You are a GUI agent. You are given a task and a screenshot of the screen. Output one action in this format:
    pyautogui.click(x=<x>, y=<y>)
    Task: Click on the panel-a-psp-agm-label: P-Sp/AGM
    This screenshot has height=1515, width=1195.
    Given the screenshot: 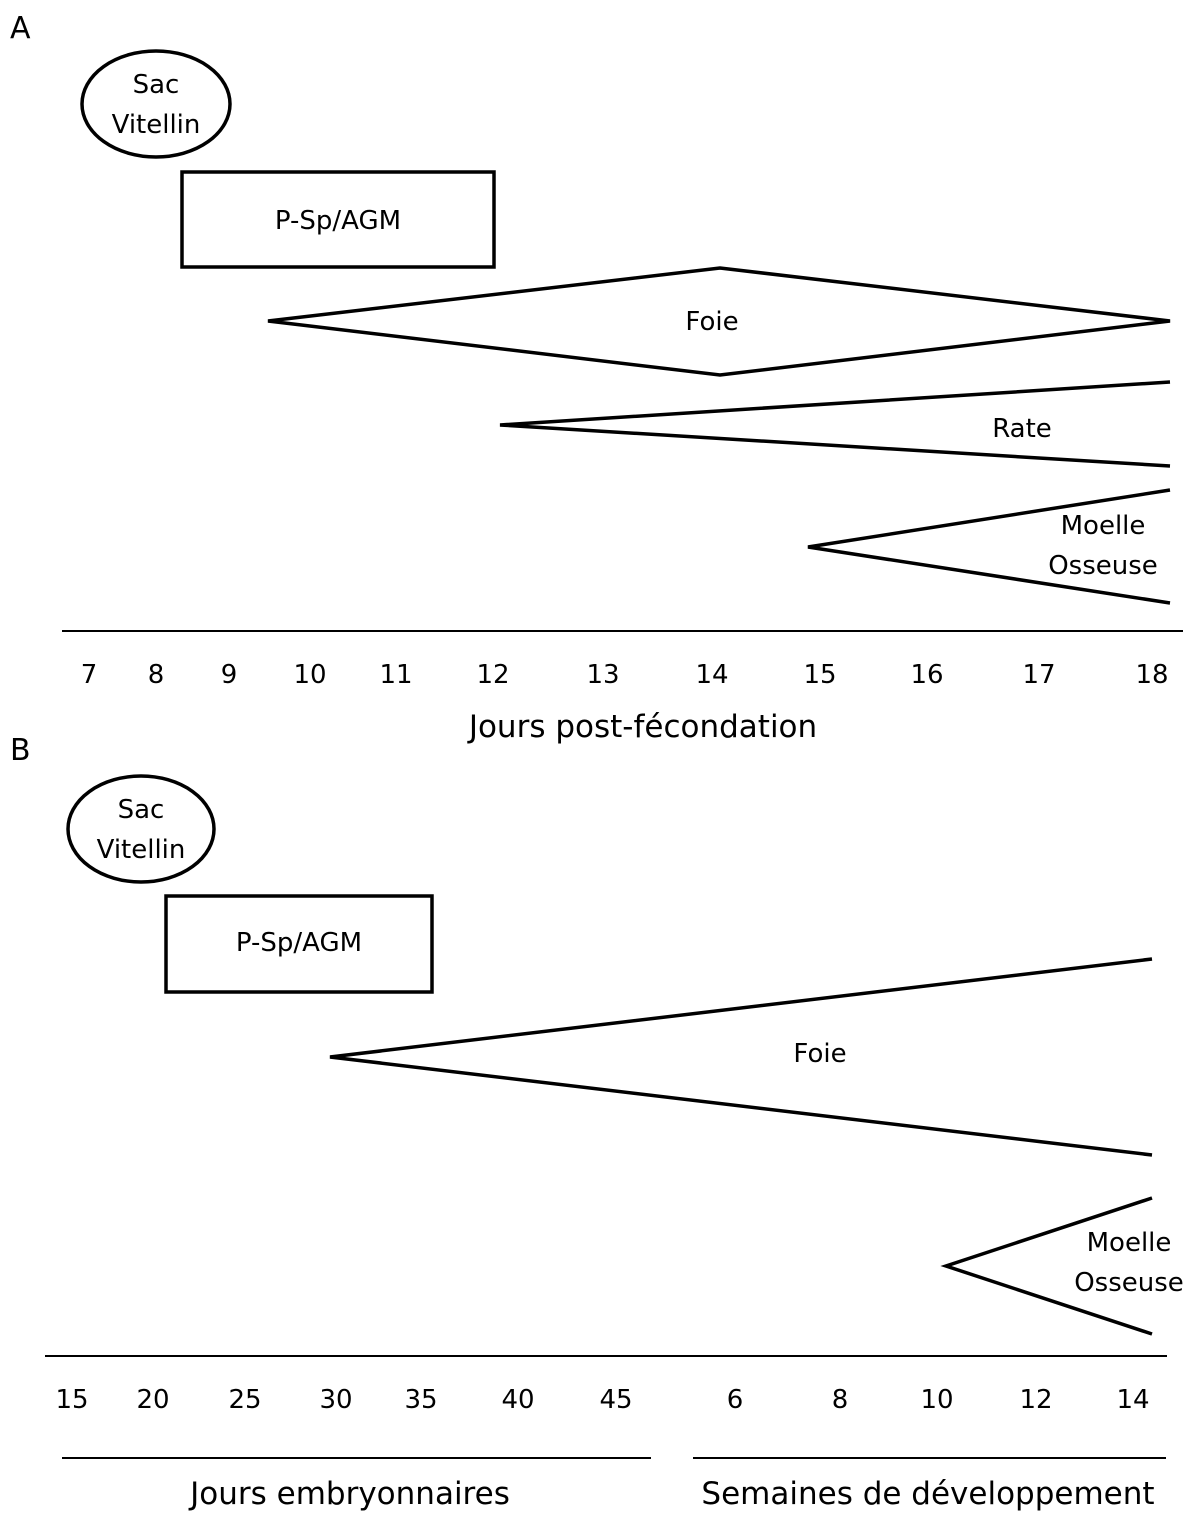 What is the action you would take?
    pyautogui.click(x=338, y=221)
    